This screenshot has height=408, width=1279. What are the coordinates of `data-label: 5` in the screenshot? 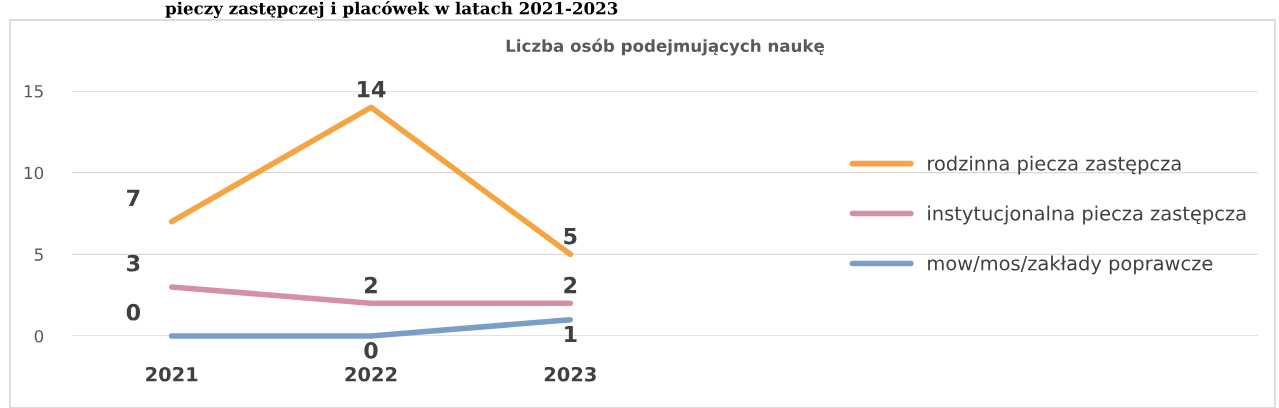 It's located at (570, 236).